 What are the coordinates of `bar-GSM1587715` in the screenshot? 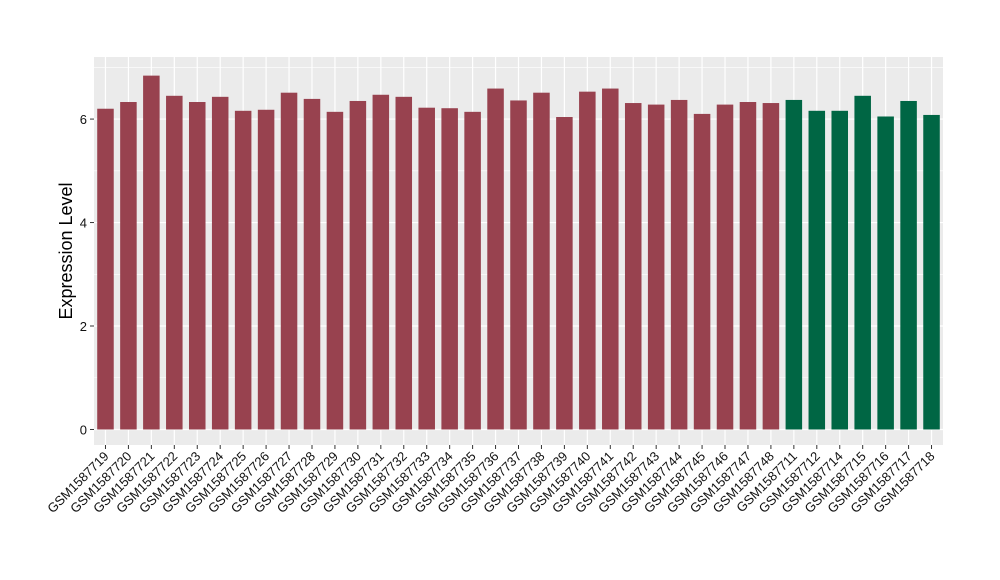 It's located at (862, 262).